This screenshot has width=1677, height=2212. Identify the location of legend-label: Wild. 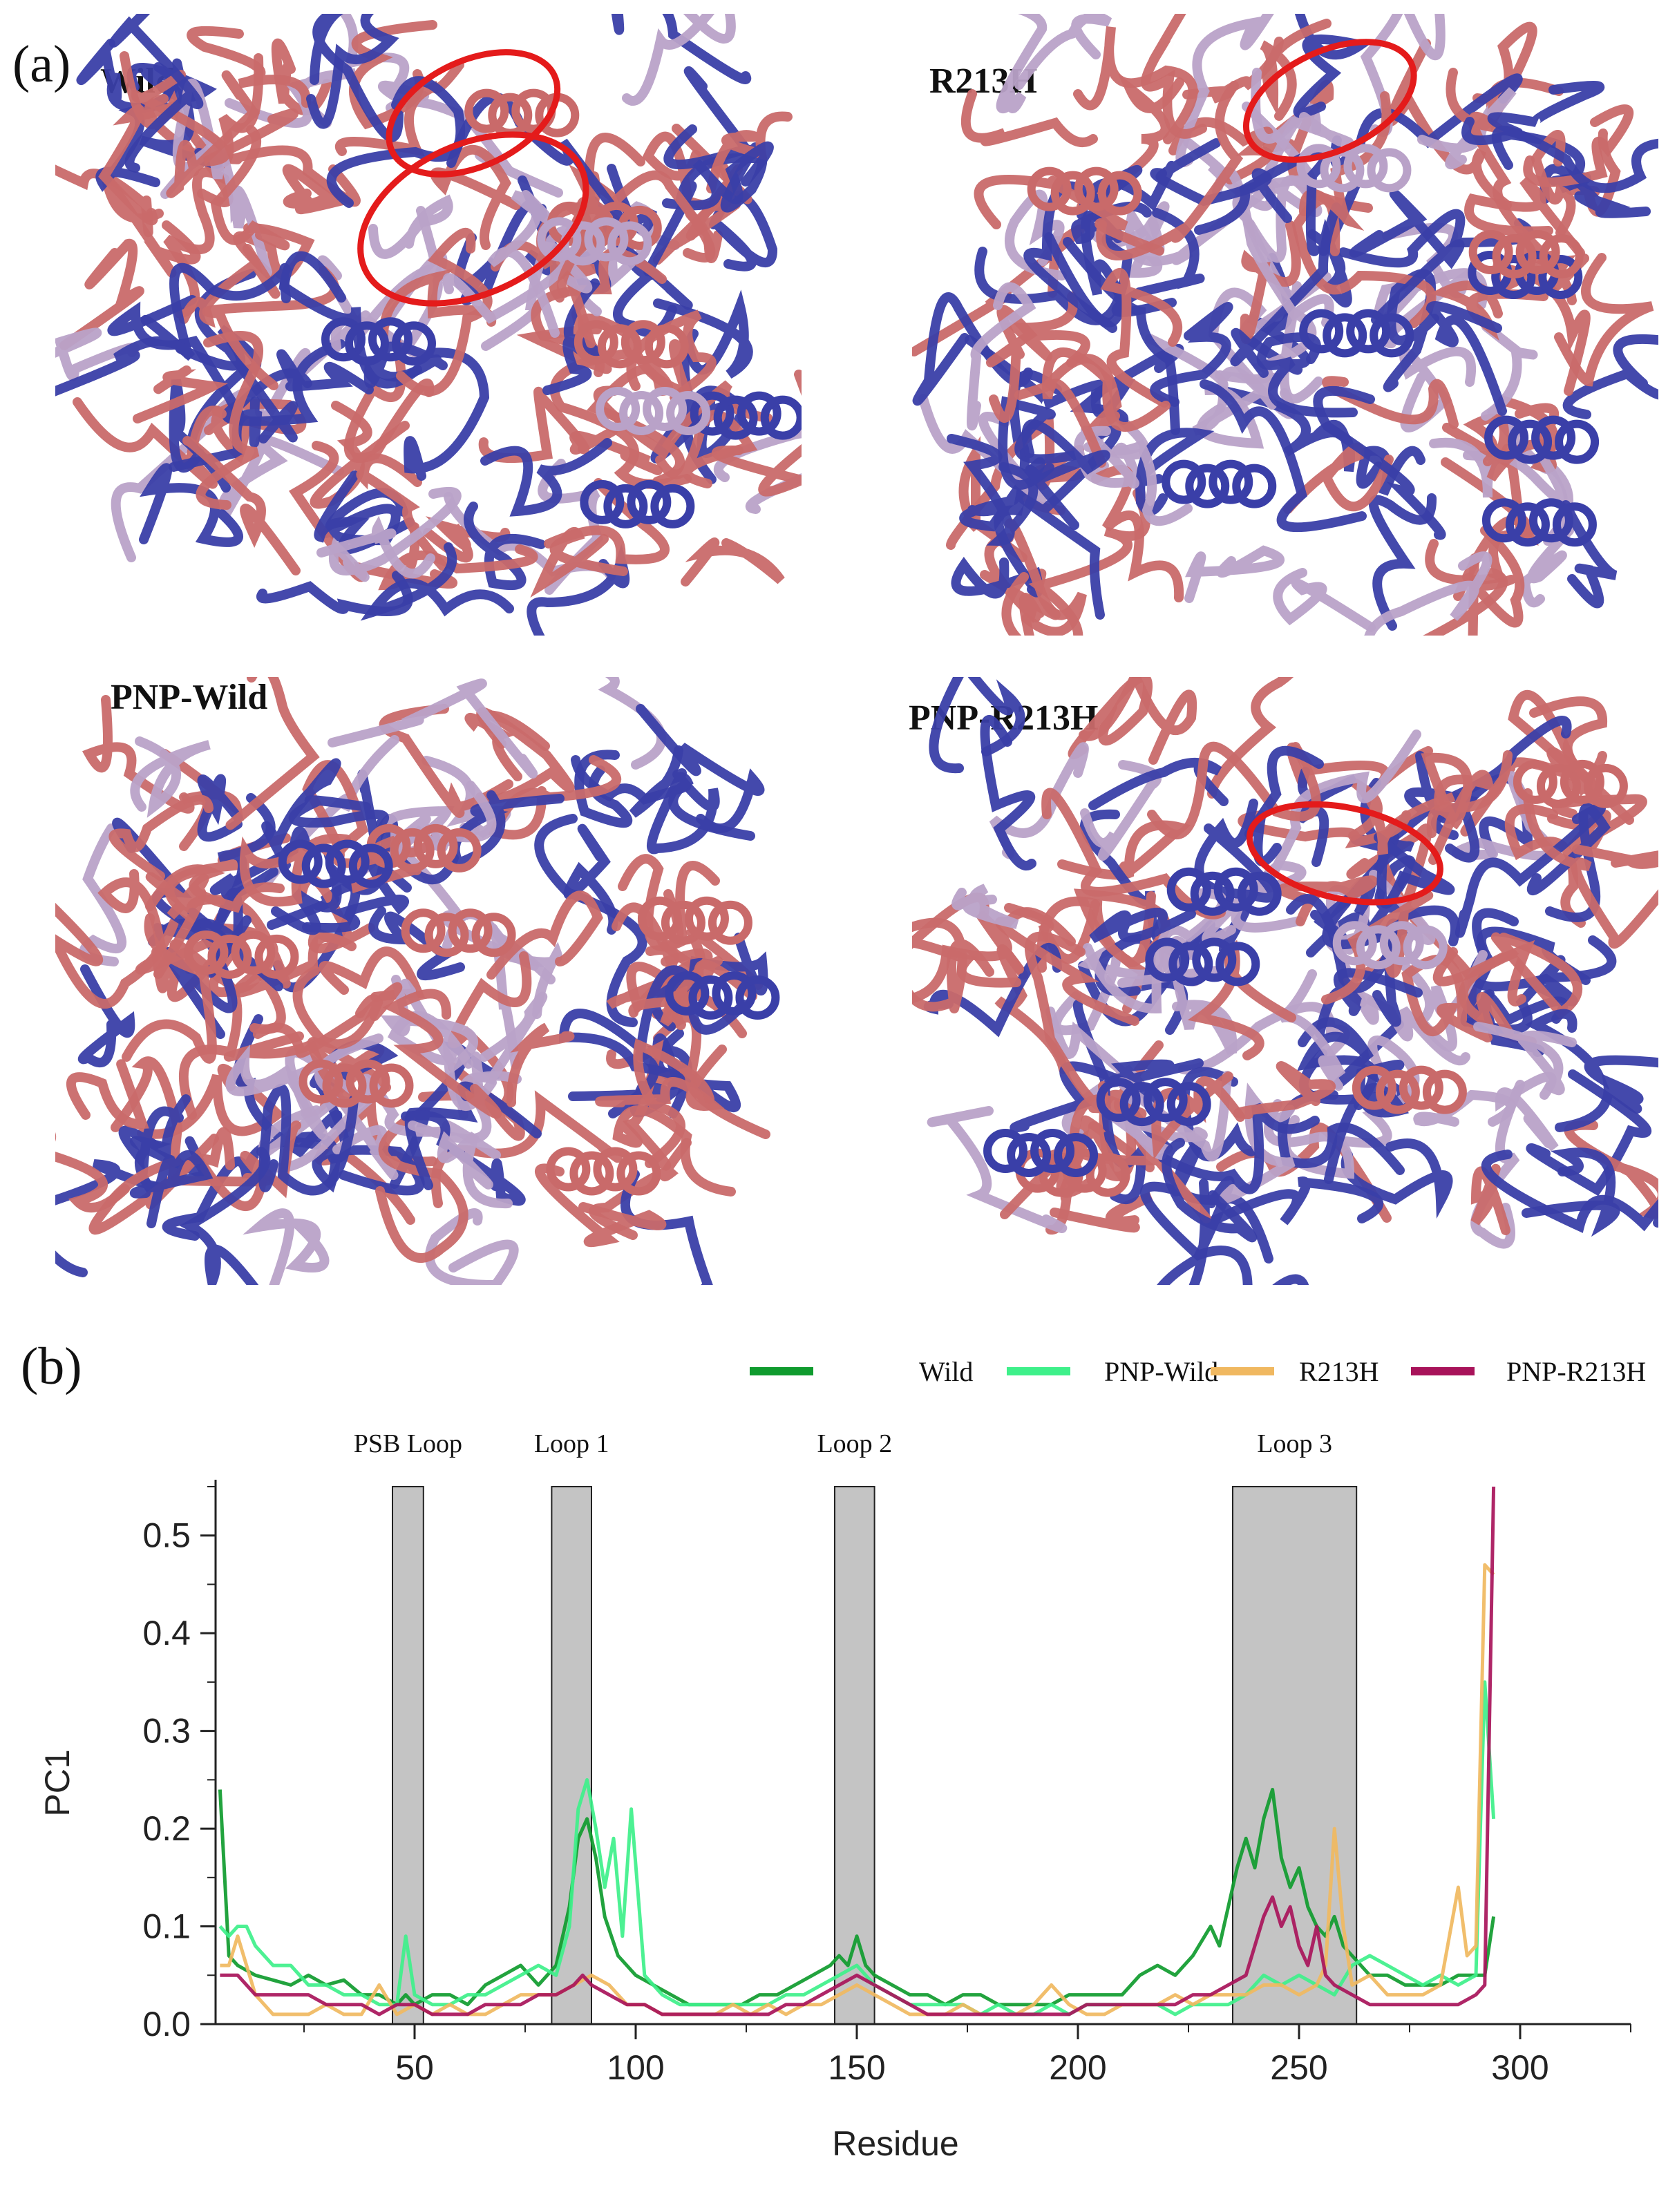
(946, 1371).